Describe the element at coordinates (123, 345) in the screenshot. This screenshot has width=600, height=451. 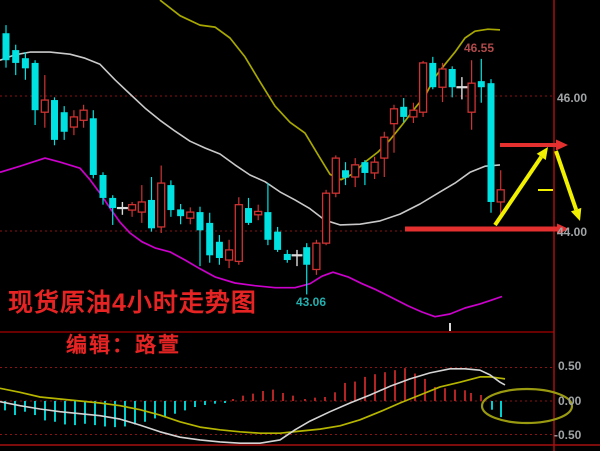
I see `editor-credit: 编辑：路萱` at that location.